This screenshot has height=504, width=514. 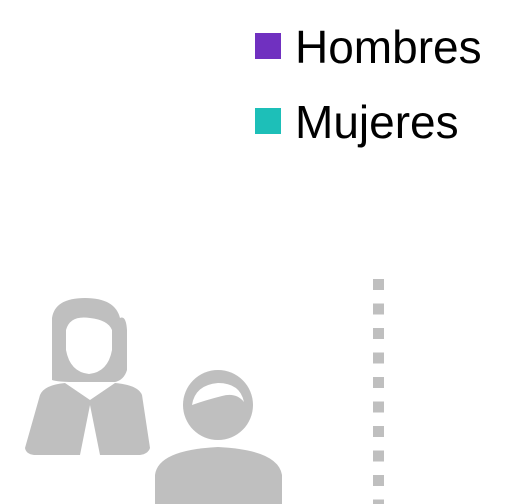 What do you see at coordinates (218, 394) in the screenshot?
I see `man-hair-line` at bounding box center [218, 394].